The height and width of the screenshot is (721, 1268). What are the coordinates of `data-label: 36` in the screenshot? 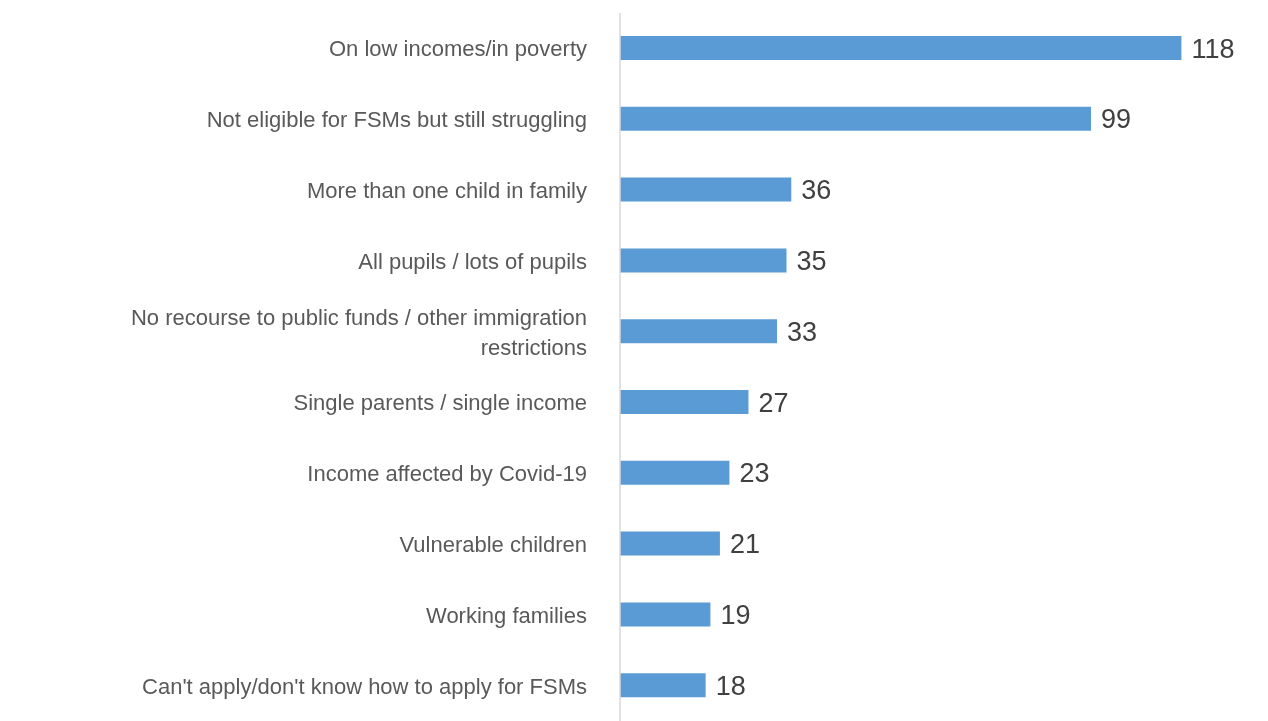 It's located at (816, 190).